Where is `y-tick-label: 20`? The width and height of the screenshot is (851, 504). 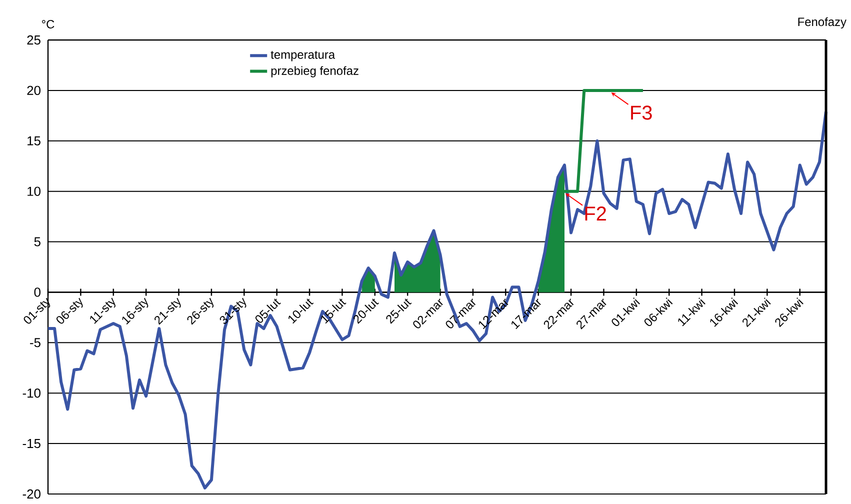 y-tick-label: 20 is located at coordinates (33, 91).